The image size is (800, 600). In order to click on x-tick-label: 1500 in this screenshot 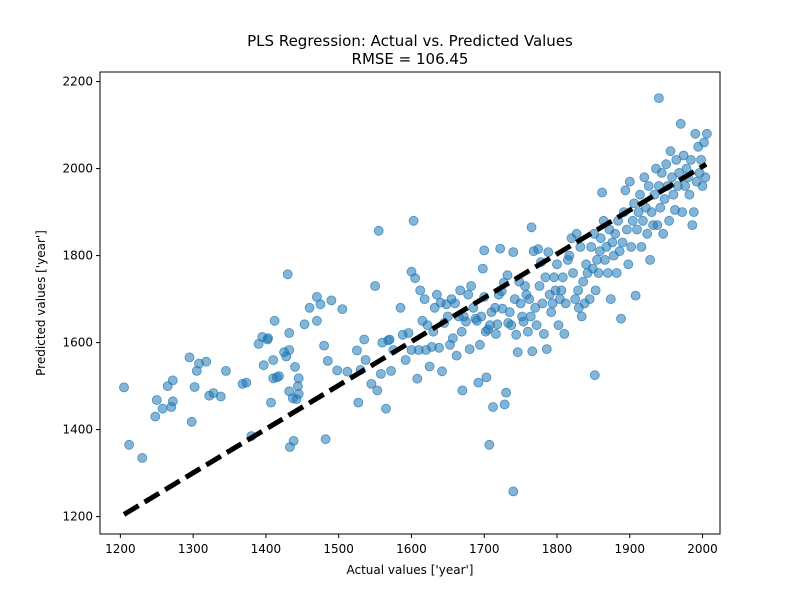, I will do `click(338, 549)`.